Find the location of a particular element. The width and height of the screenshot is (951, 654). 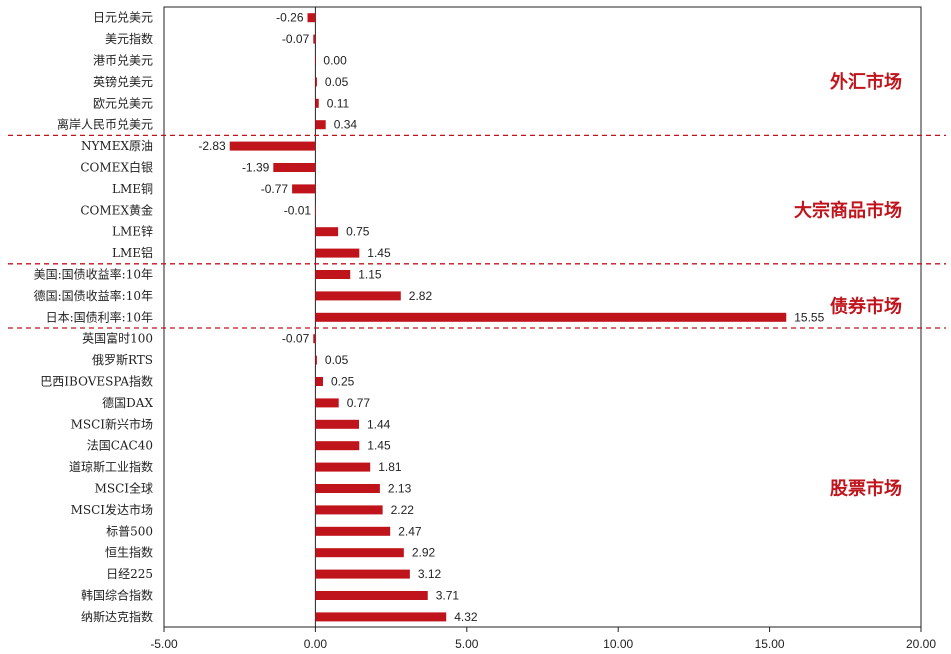

market-label-2: 大宗商品市场 is located at coordinates (848, 210).